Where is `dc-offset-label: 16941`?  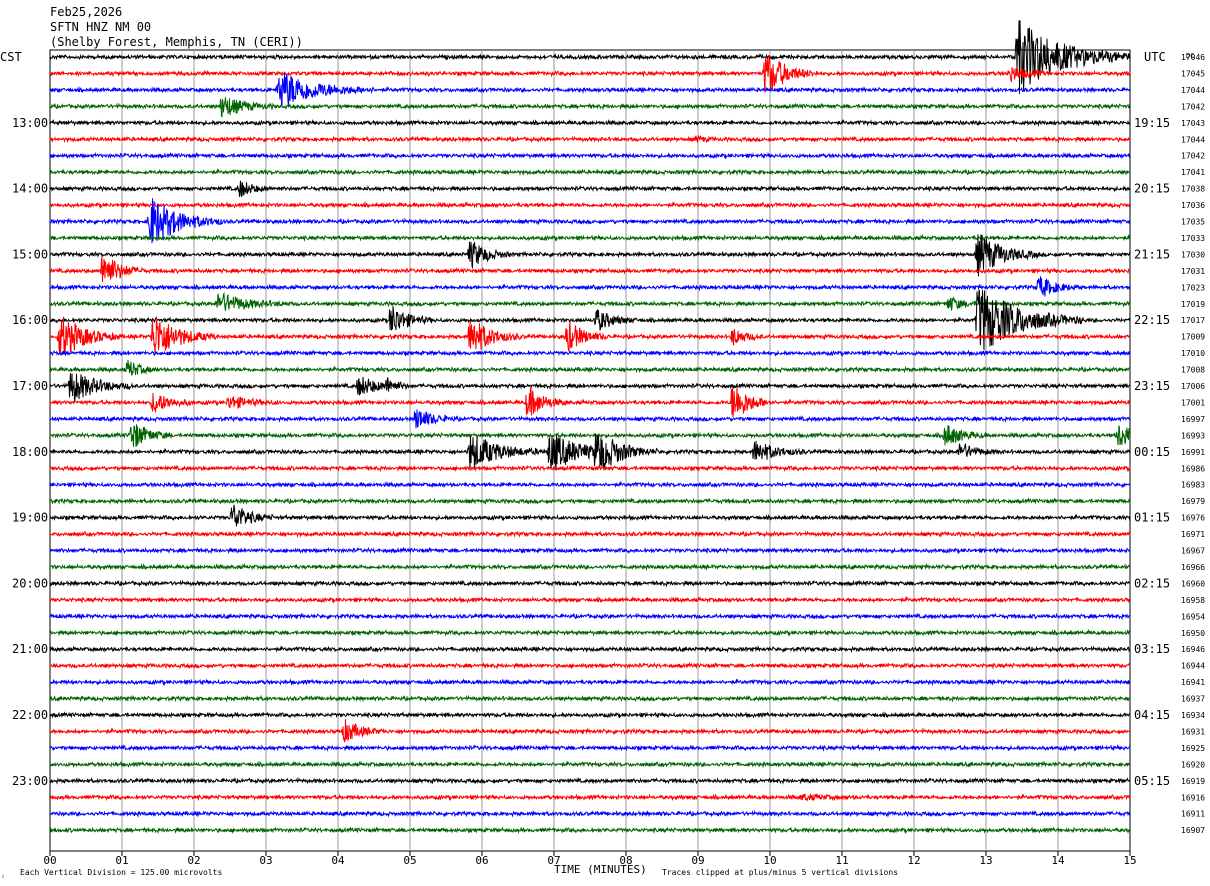
dc-offset-label: 16941 is located at coordinates (1193, 682).